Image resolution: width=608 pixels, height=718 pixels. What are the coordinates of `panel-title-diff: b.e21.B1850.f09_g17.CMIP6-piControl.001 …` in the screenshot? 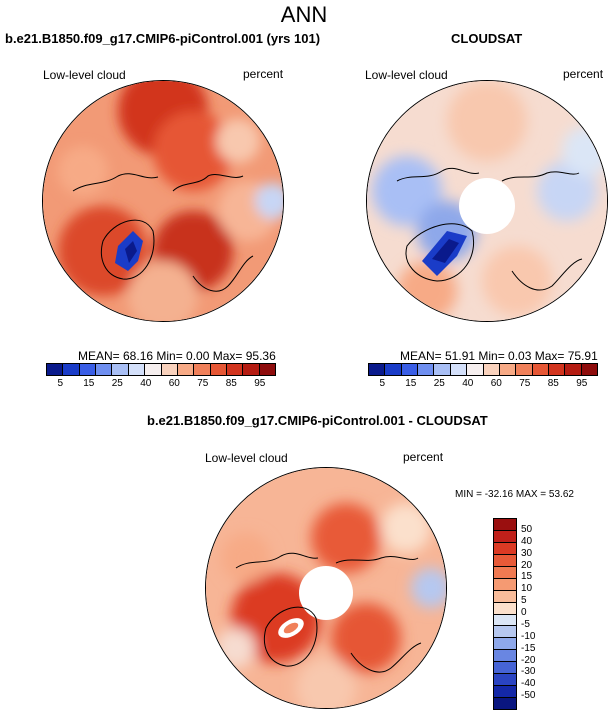 It's located at (317, 420).